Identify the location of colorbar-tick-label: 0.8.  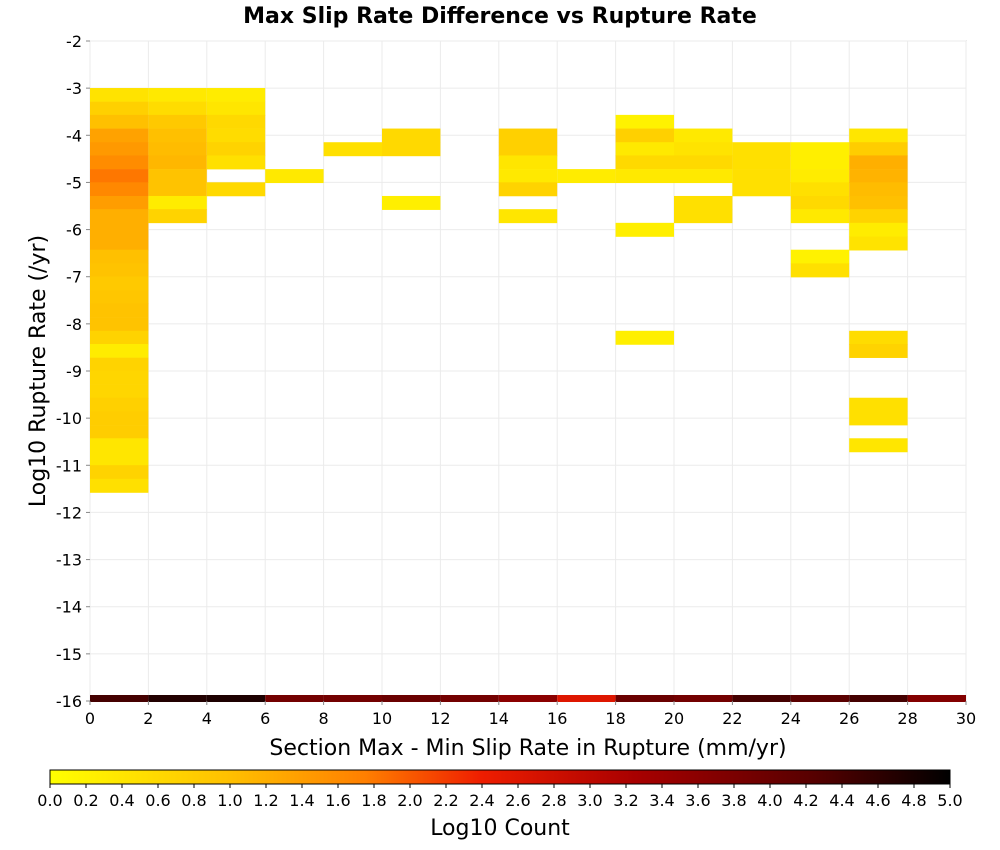
(193, 800).